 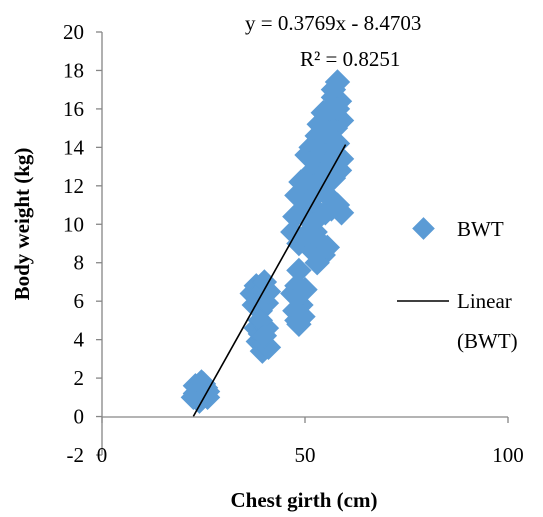 I want to click on x-axis-ticks: 0 50 100, so click(x=310, y=442).